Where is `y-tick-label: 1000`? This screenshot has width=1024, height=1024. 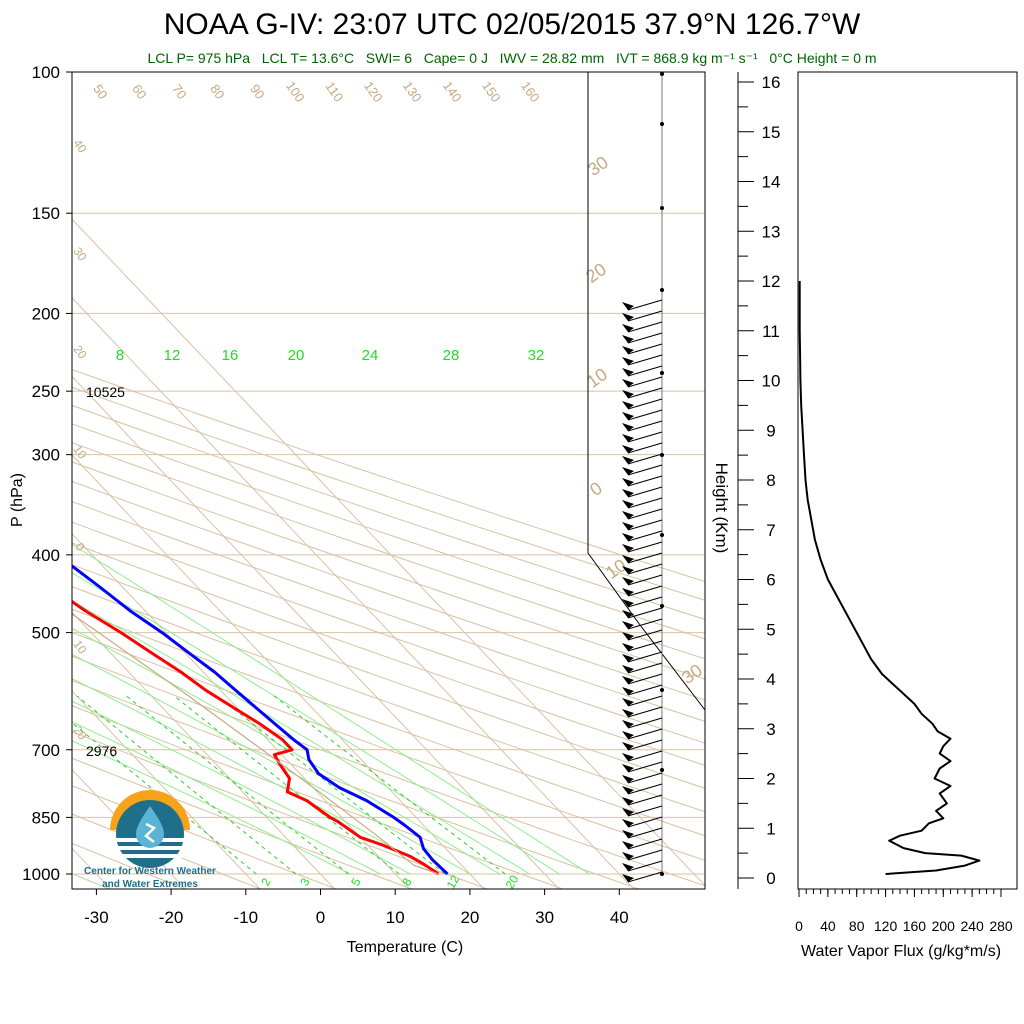
y-tick-label: 1000 is located at coordinates (41, 874).